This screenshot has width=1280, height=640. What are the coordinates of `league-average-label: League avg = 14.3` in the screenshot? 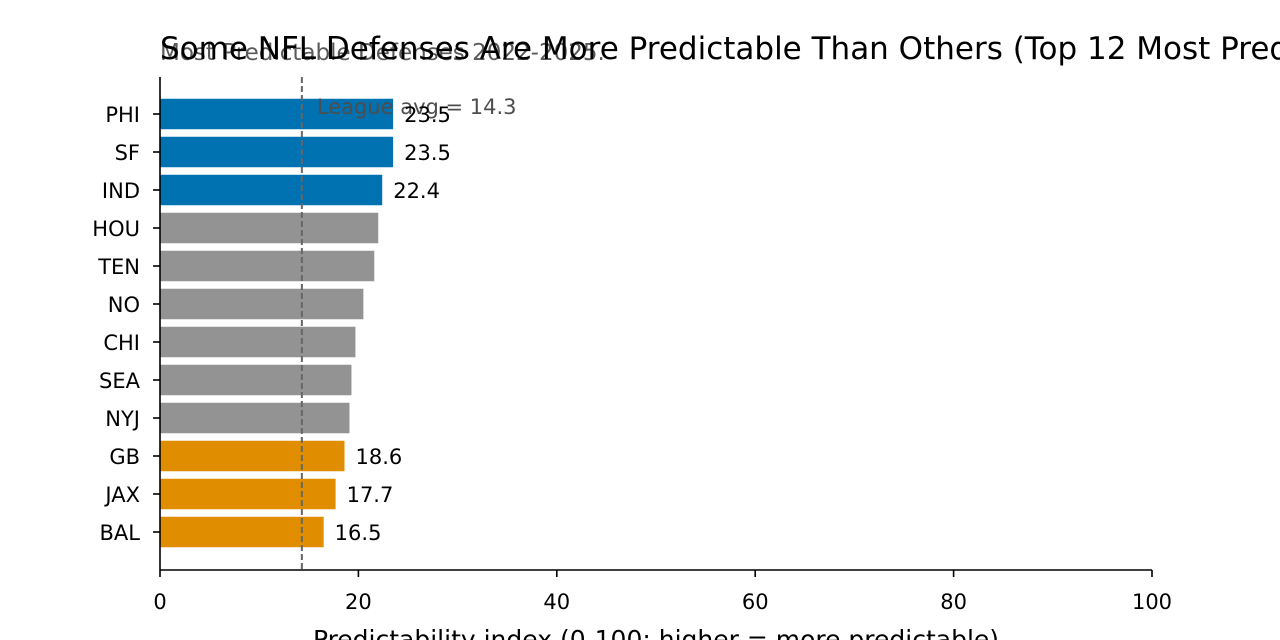 It's located at (417, 107).